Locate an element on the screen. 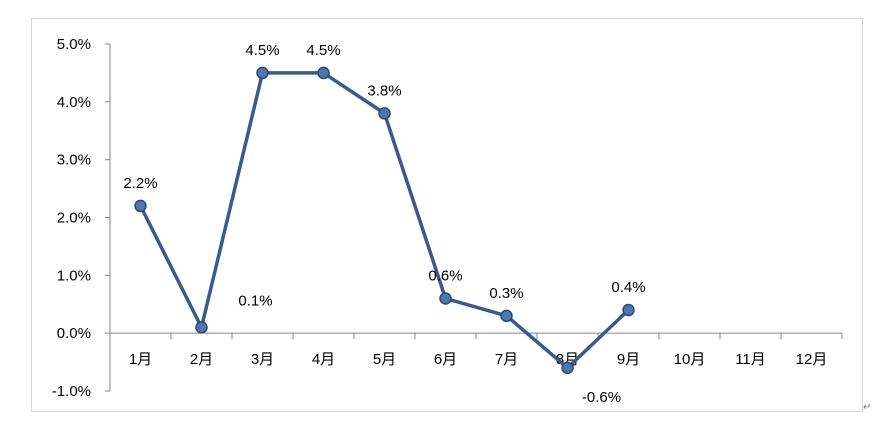 This screenshot has height=442, width=887. data-label: -0.6% is located at coordinates (601, 397).